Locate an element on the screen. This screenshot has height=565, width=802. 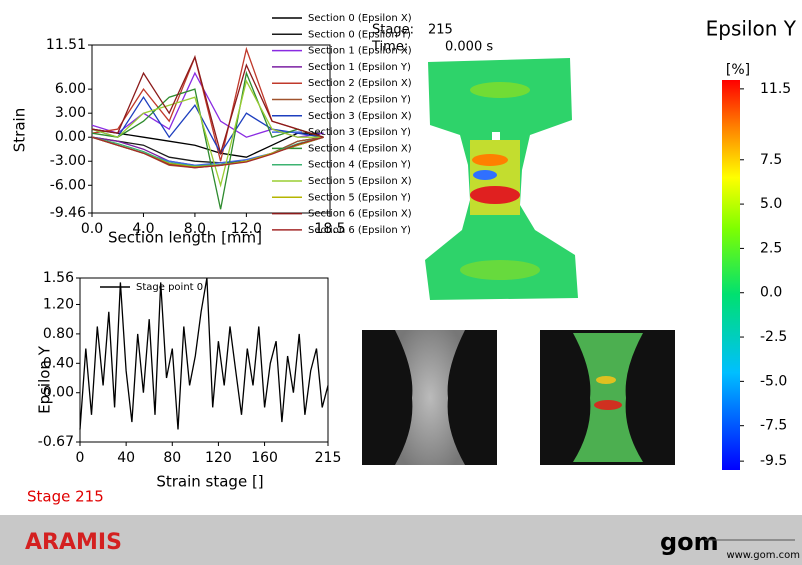
overlay-image is located at coordinates (607, 397).